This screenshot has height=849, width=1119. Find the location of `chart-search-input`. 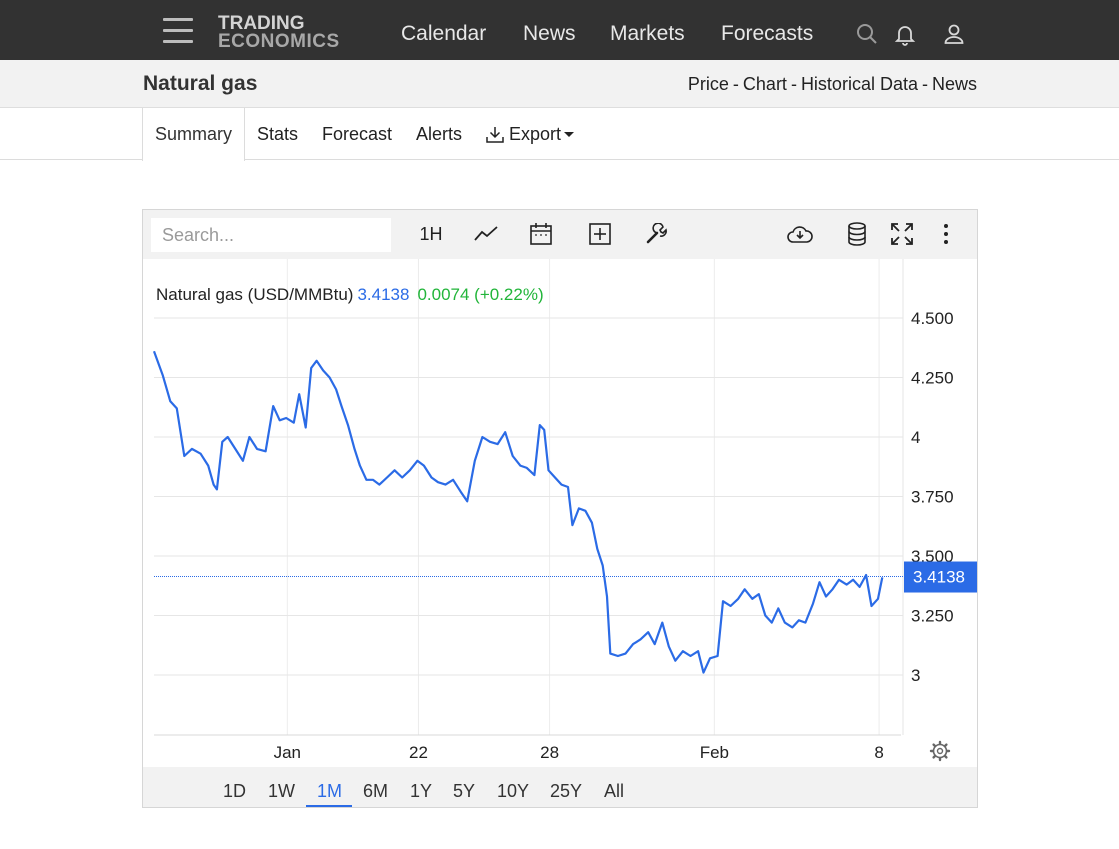

chart-search-input is located at coordinates (271, 235).